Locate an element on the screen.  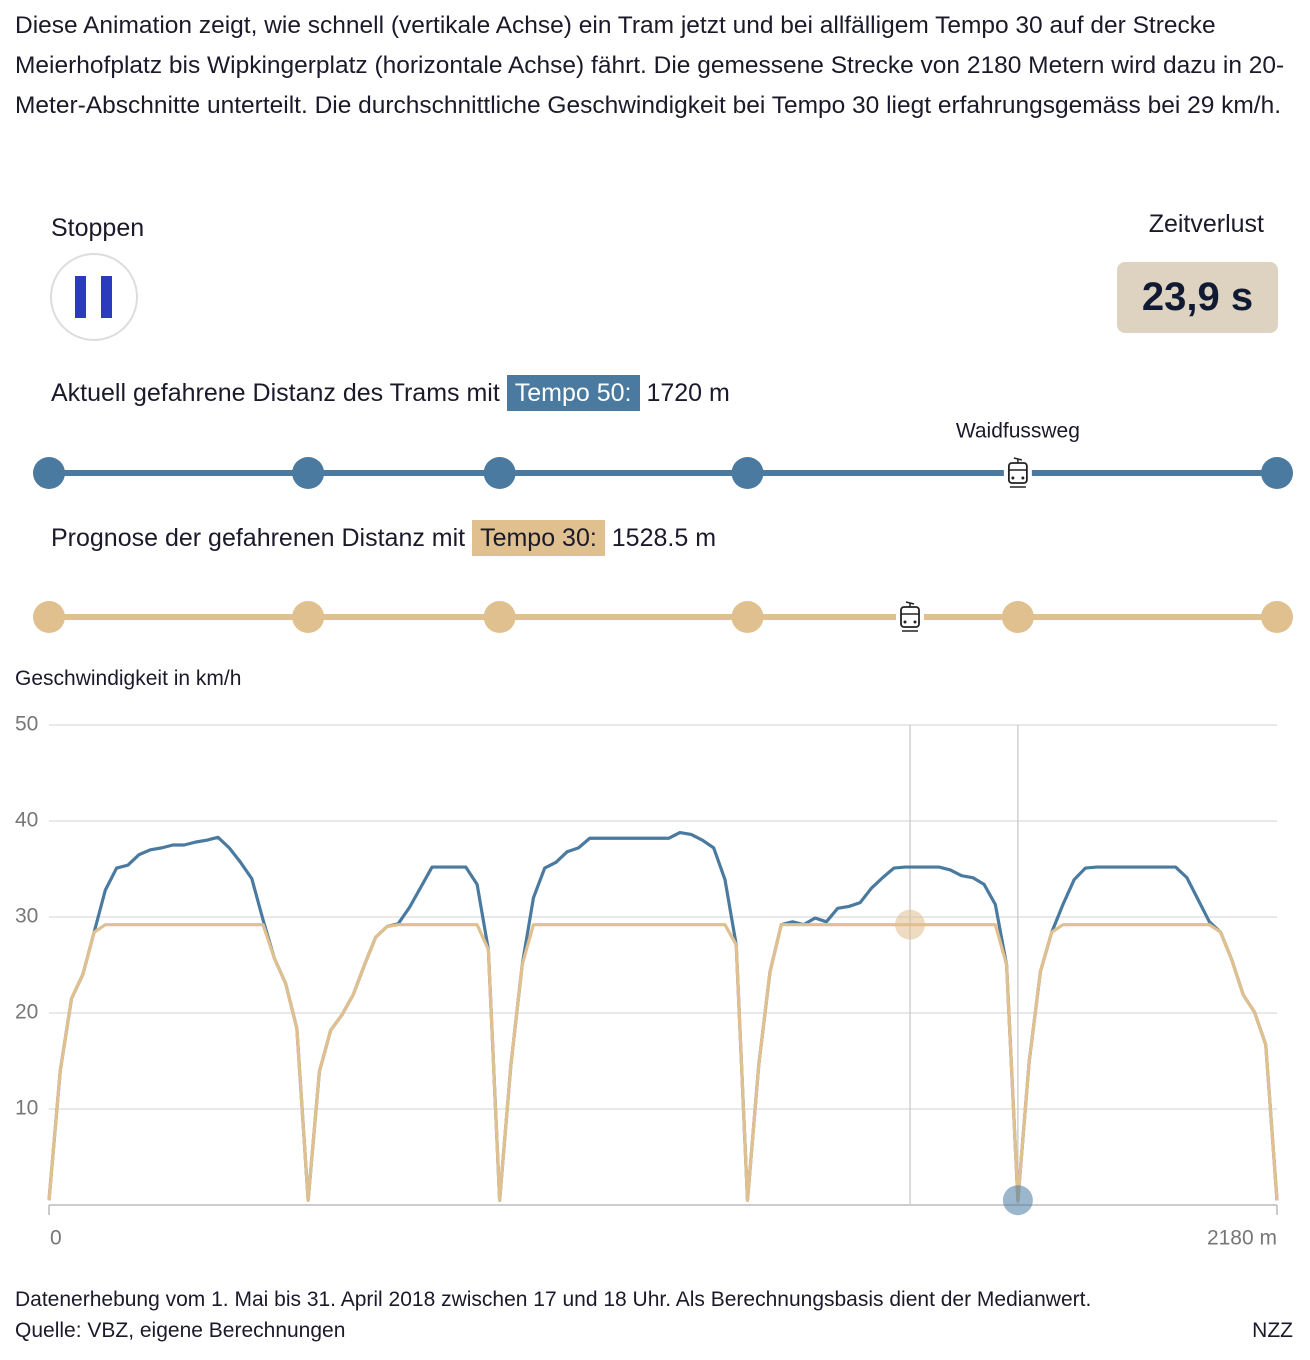
footer-source: Quelle: VBZ, eigene Berechnungen is located at coordinates (180, 1330).